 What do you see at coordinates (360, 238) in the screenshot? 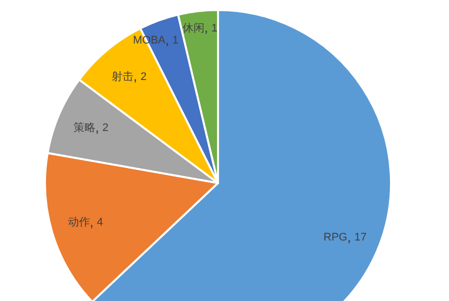
I see `data-label: 17` at bounding box center [360, 238].